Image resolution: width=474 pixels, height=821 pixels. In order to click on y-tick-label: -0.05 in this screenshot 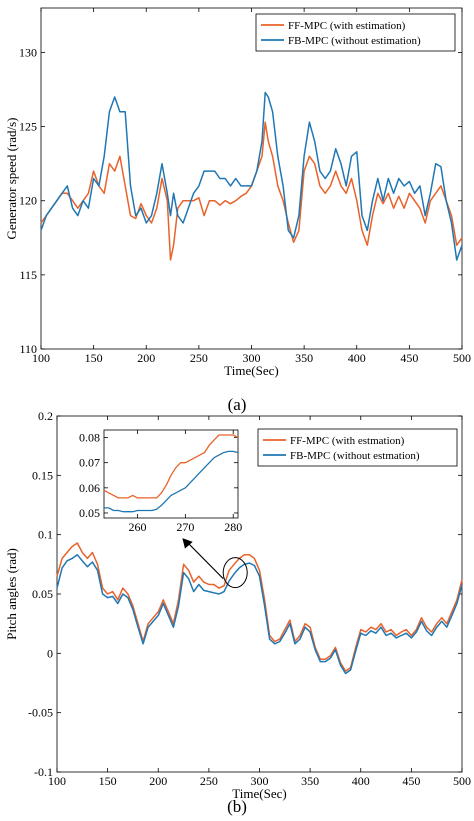, I will do `click(40, 713)`.